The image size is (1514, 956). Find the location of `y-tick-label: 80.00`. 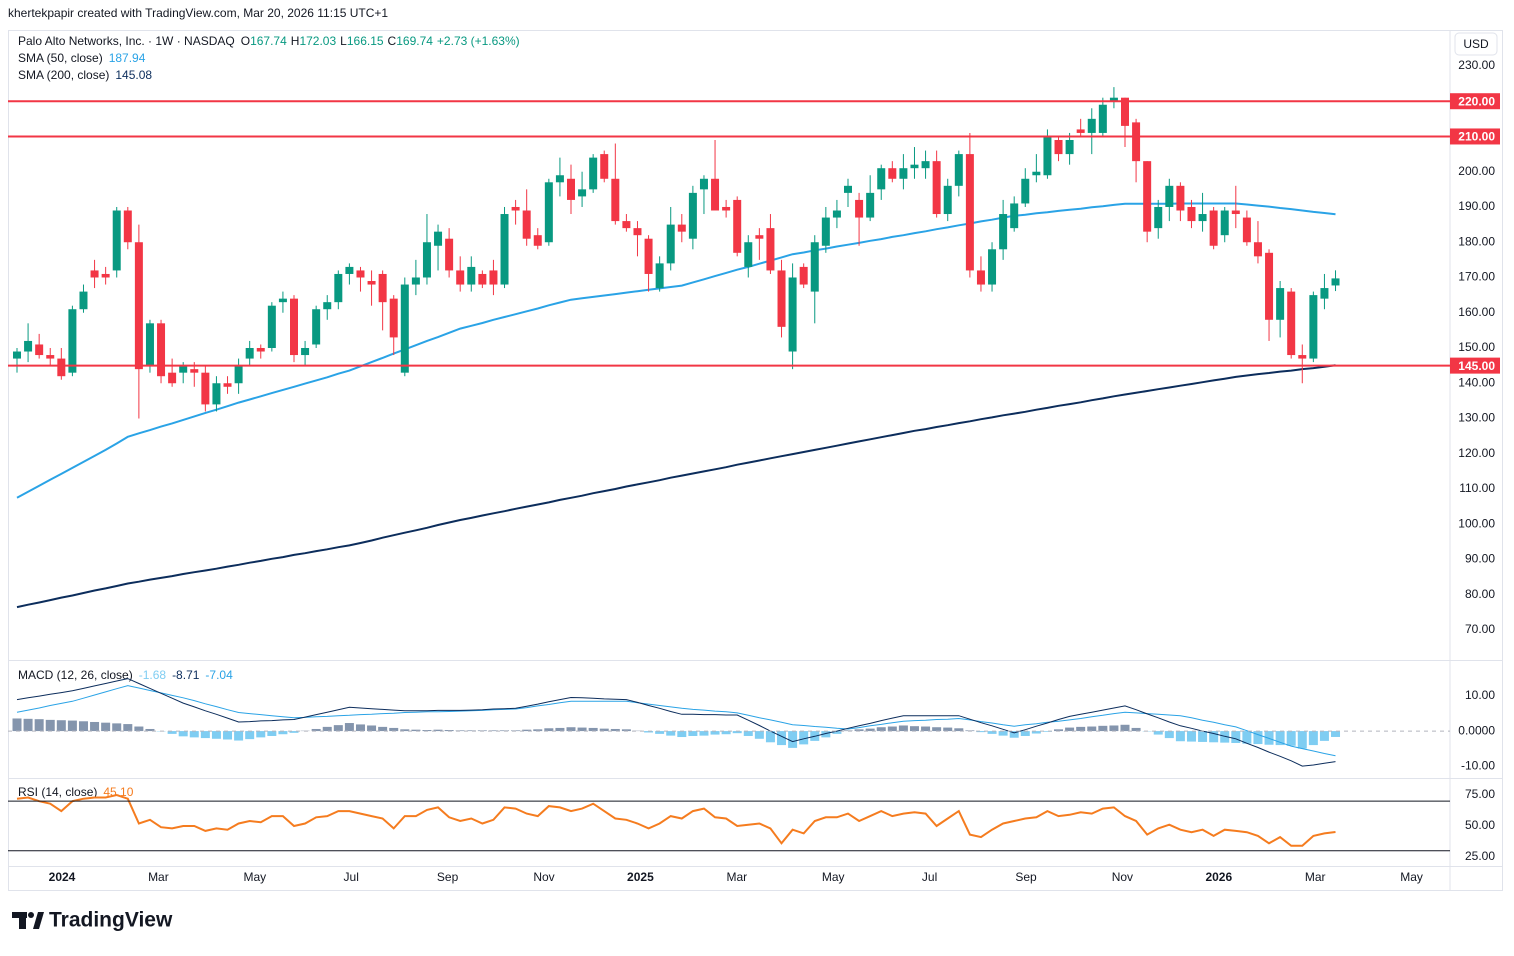

y-tick-label: 80.00 is located at coordinates (1480, 594).